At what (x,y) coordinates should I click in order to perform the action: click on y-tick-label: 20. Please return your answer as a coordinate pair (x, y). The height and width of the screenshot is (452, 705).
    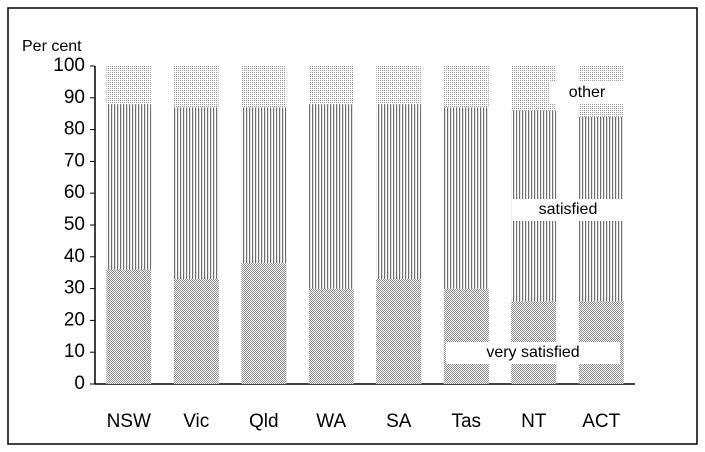
    Looking at the image, I should click on (74, 319).